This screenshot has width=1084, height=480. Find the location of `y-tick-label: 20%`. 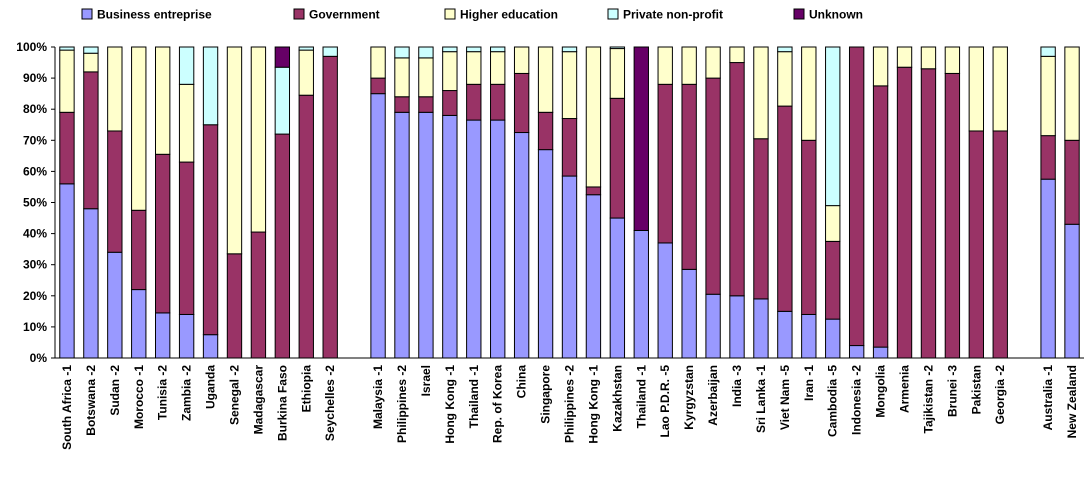

y-tick-label: 20% is located at coordinates (35, 296).